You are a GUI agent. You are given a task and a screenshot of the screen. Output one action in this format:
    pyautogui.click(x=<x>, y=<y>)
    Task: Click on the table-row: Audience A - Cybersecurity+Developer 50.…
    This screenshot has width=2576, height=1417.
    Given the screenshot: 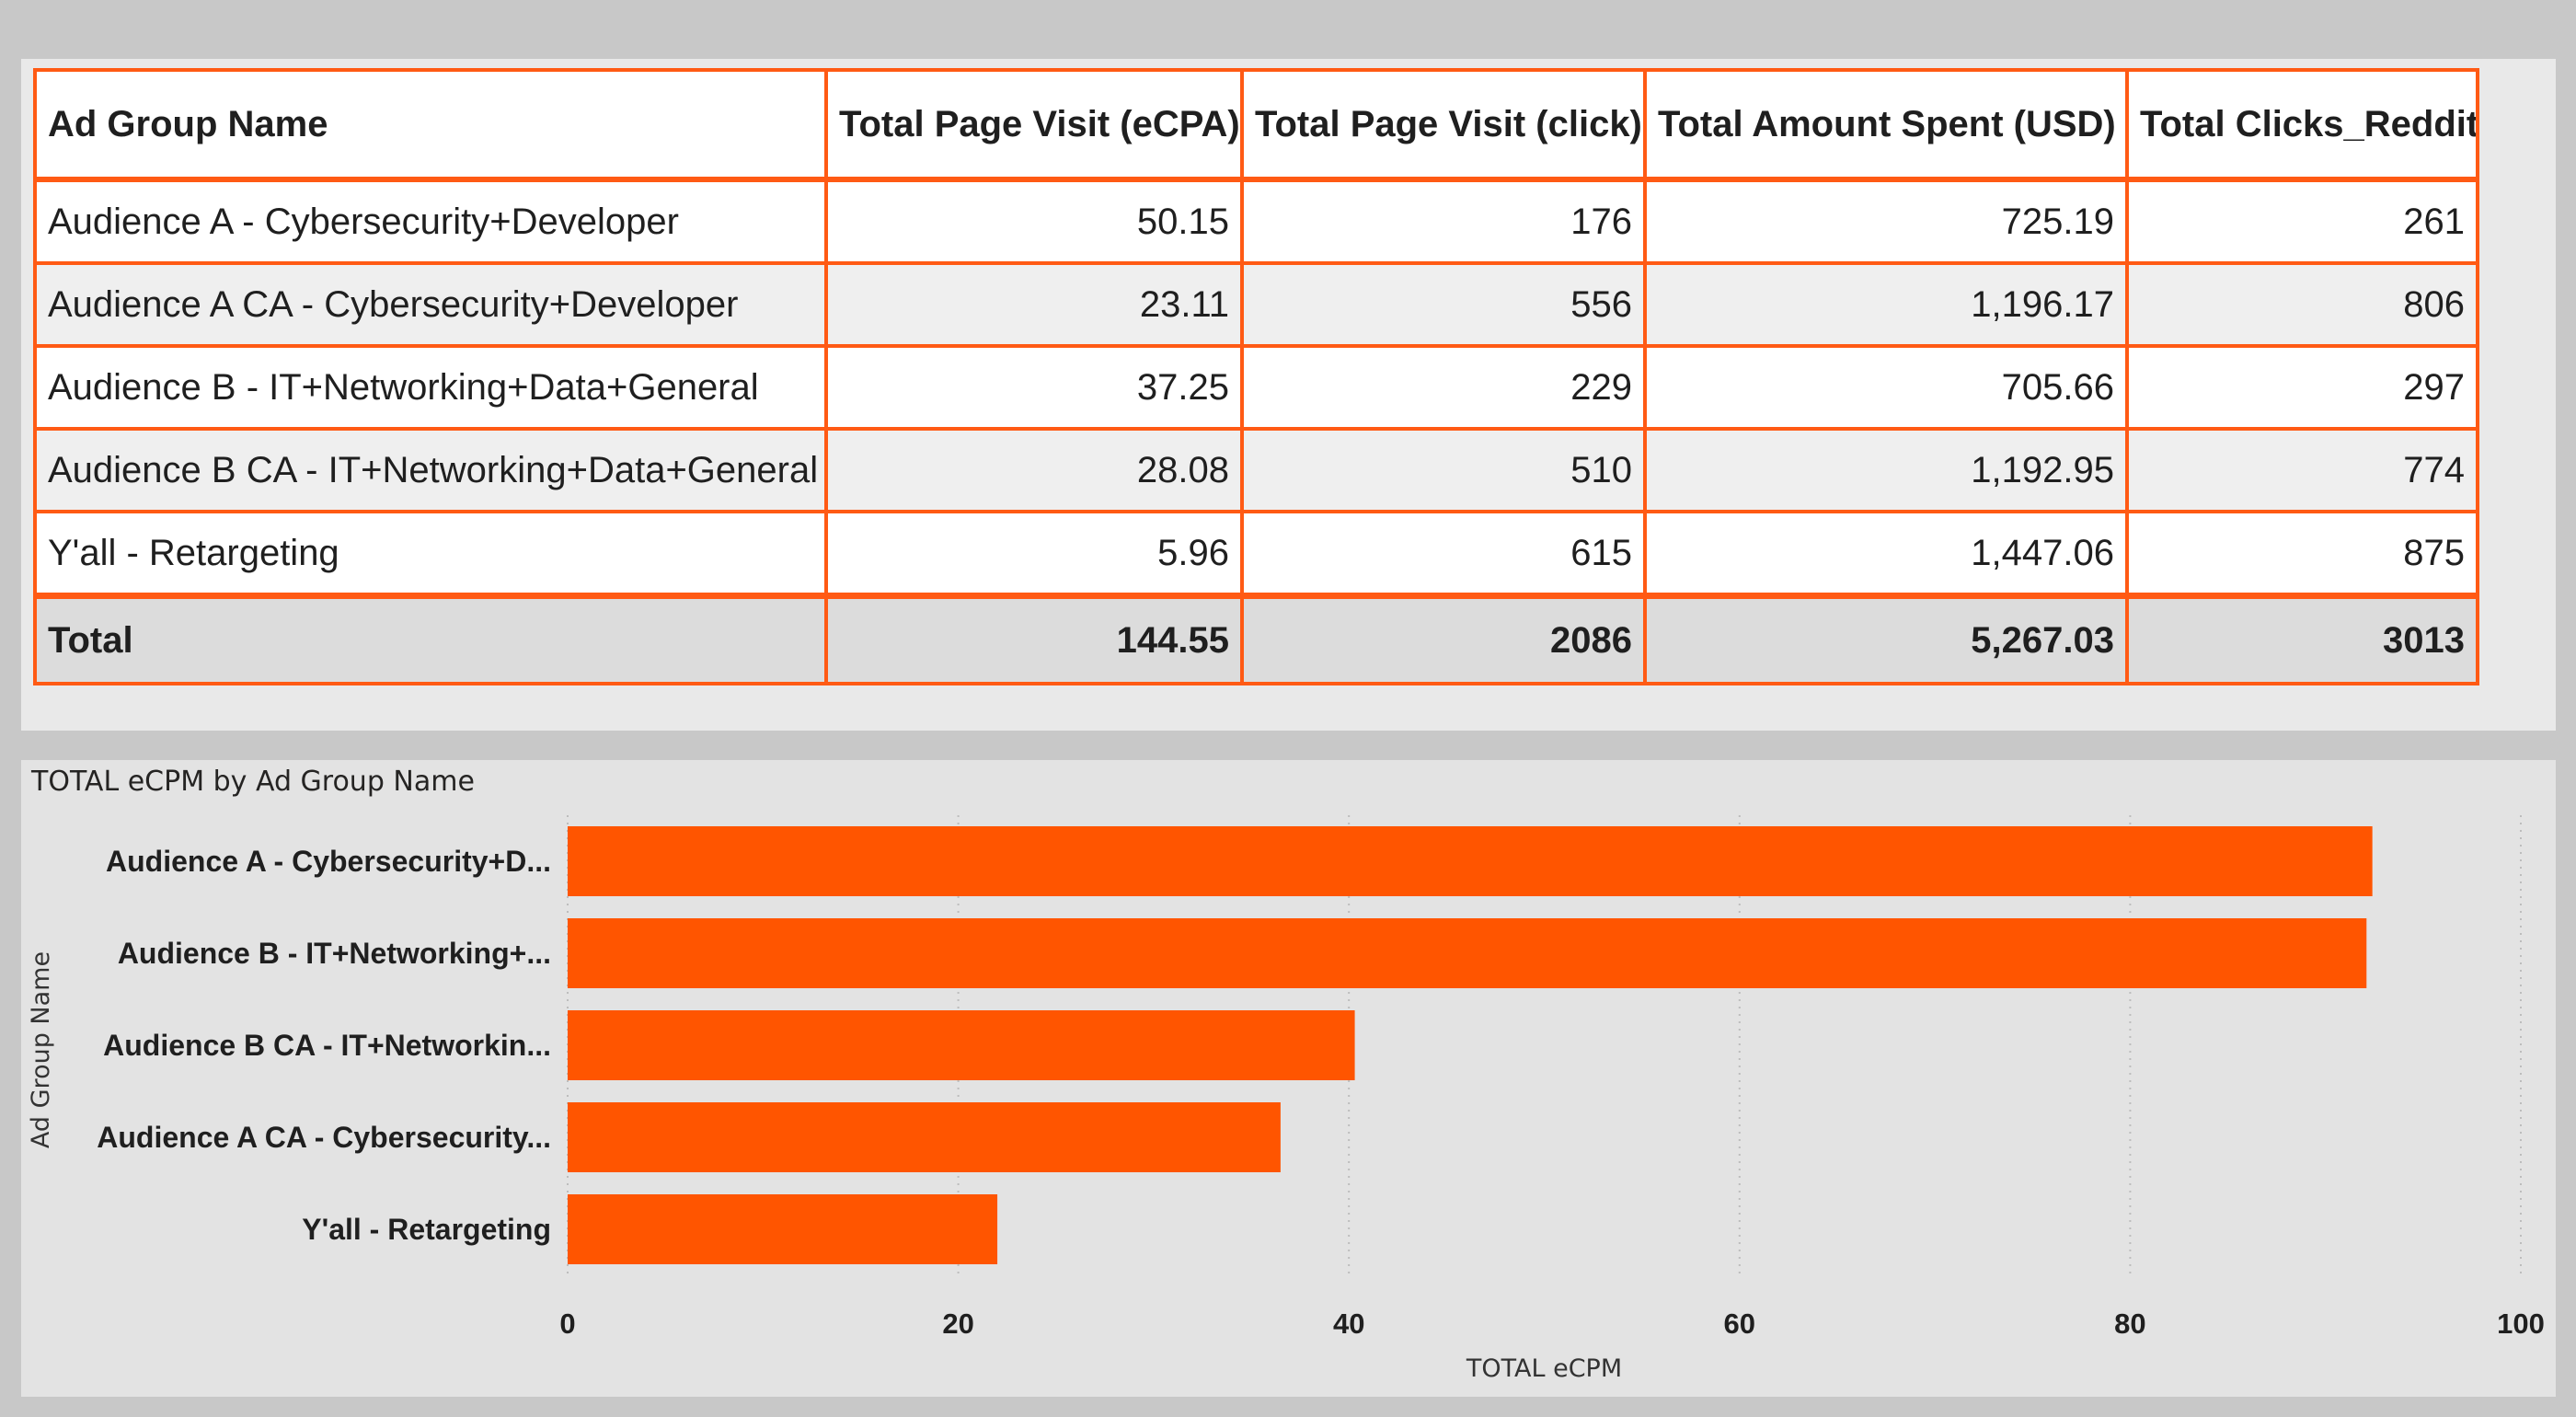 What is the action you would take?
    pyautogui.click(x=1256, y=222)
    